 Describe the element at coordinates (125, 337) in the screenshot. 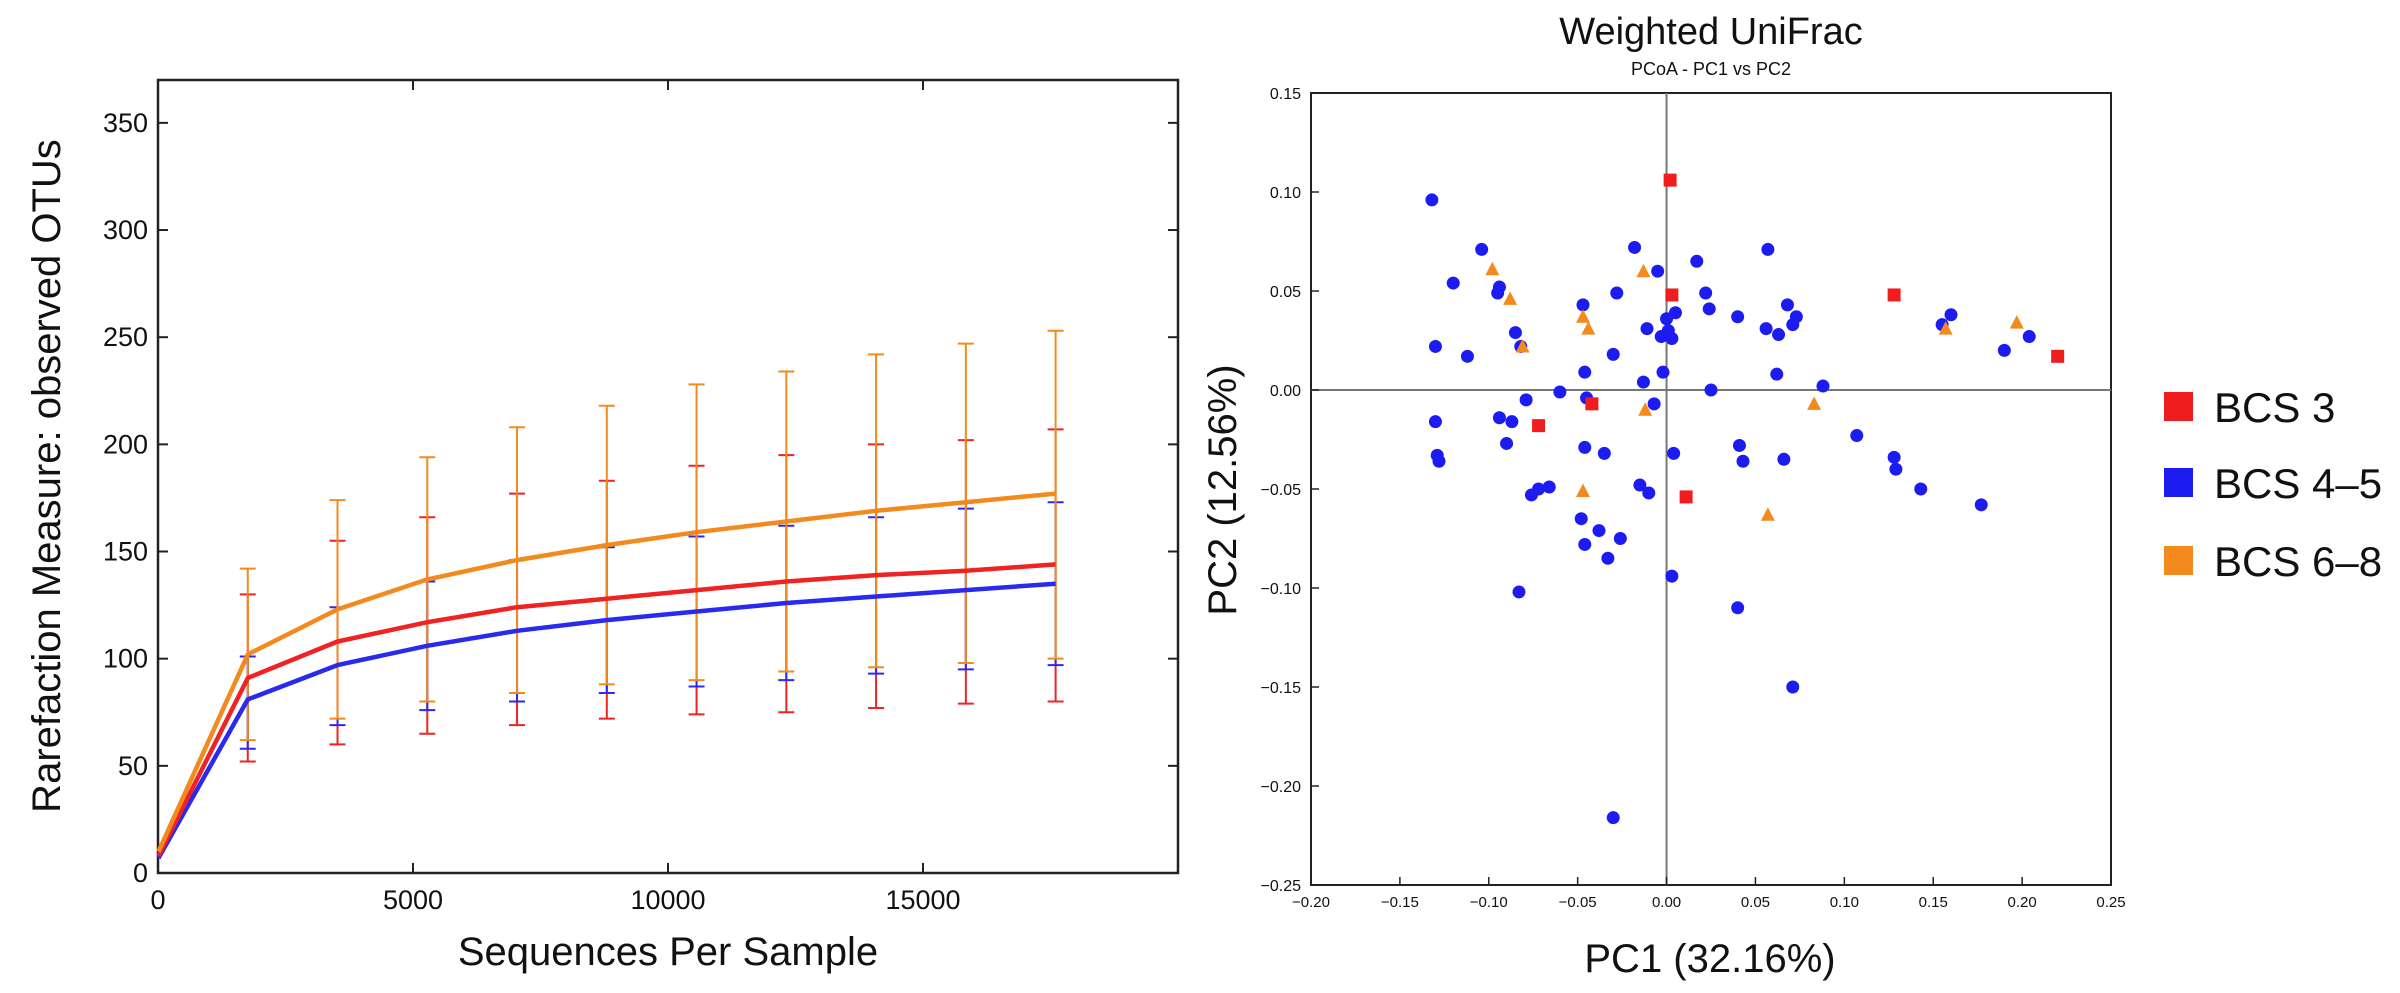

I see `rarefaction-y-tick-label: 250` at that location.